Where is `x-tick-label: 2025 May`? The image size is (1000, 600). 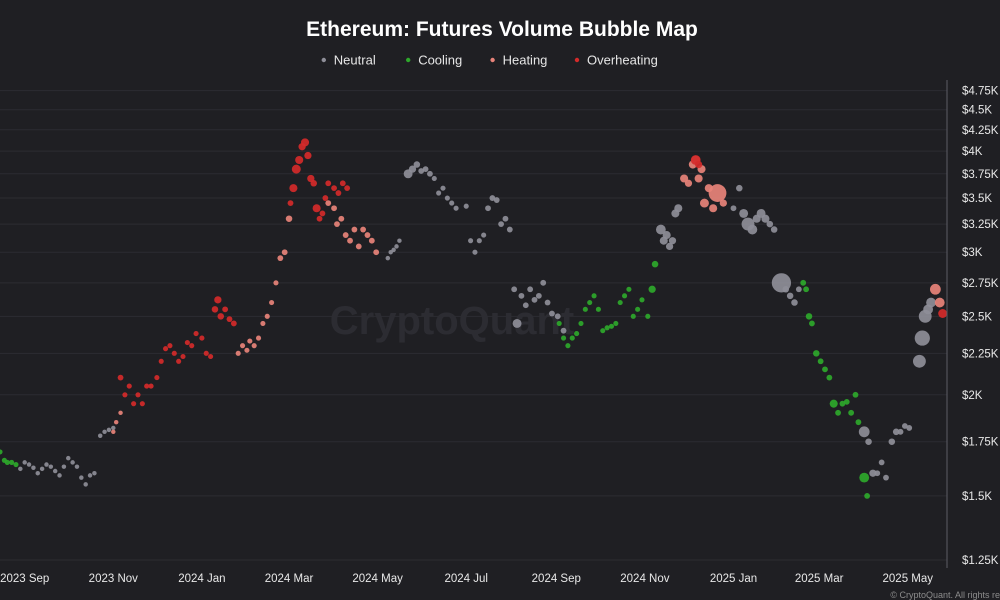 x-tick-label: 2025 May is located at coordinates (908, 579).